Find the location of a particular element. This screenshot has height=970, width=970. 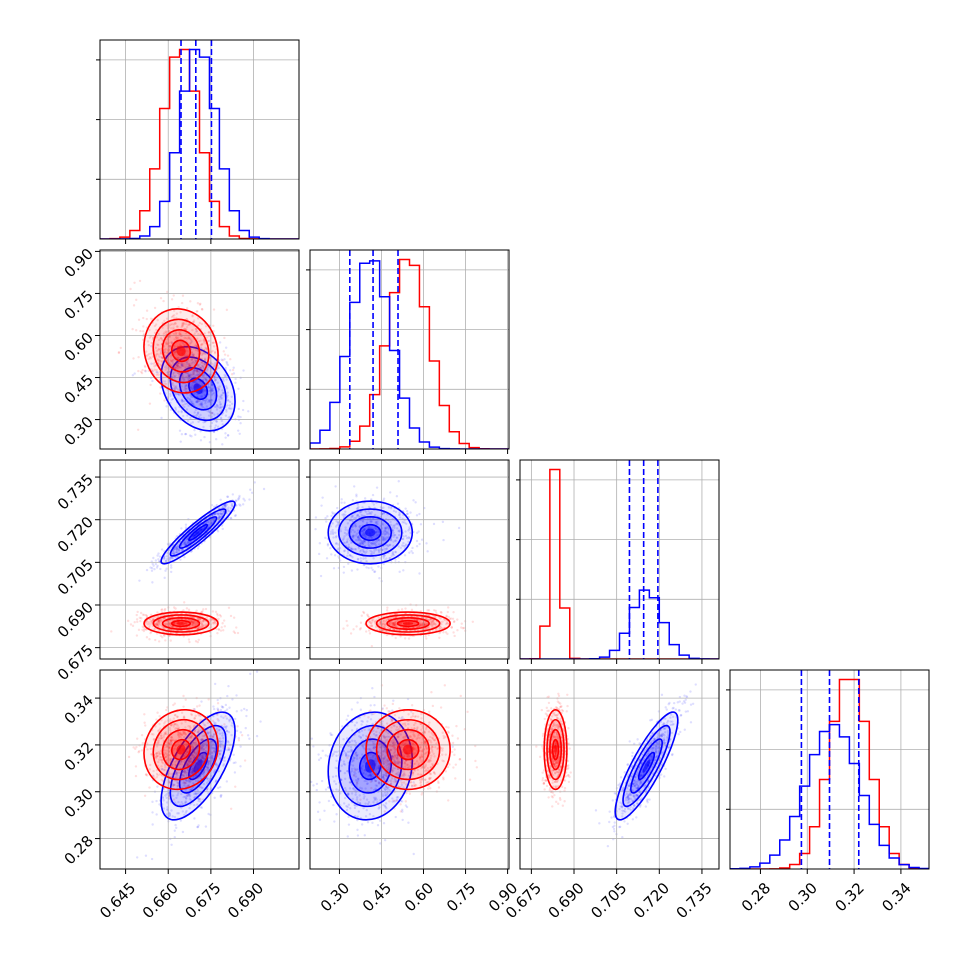

panel-p2-p3 is located at coordinates (408, 561).